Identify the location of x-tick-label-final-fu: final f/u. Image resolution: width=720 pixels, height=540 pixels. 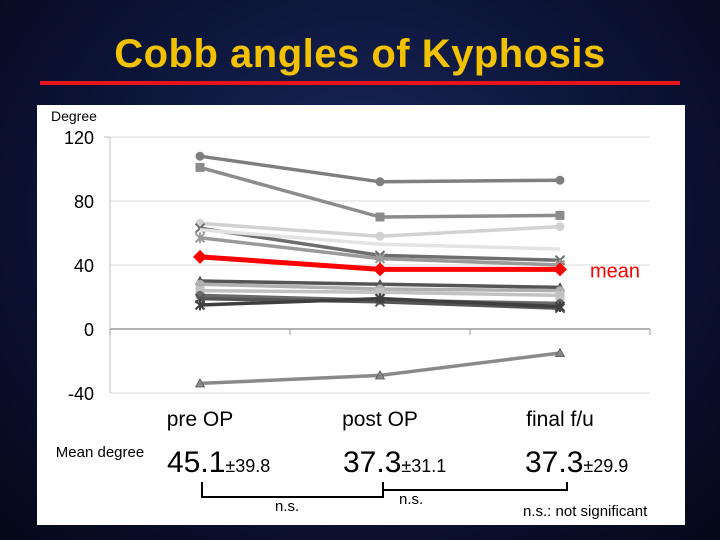
(560, 419).